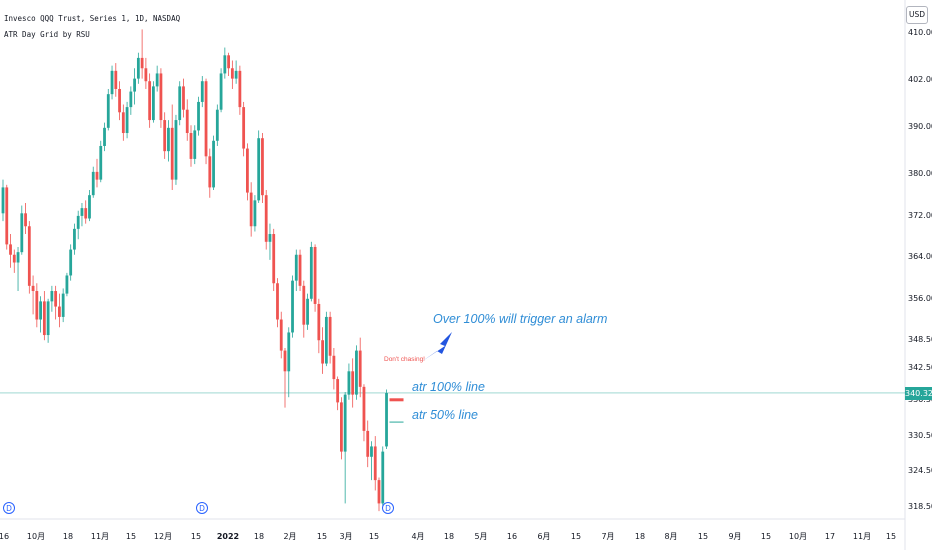 This screenshot has width=932, height=550. I want to click on last-price-tag: 340.32, so click(918, 393).